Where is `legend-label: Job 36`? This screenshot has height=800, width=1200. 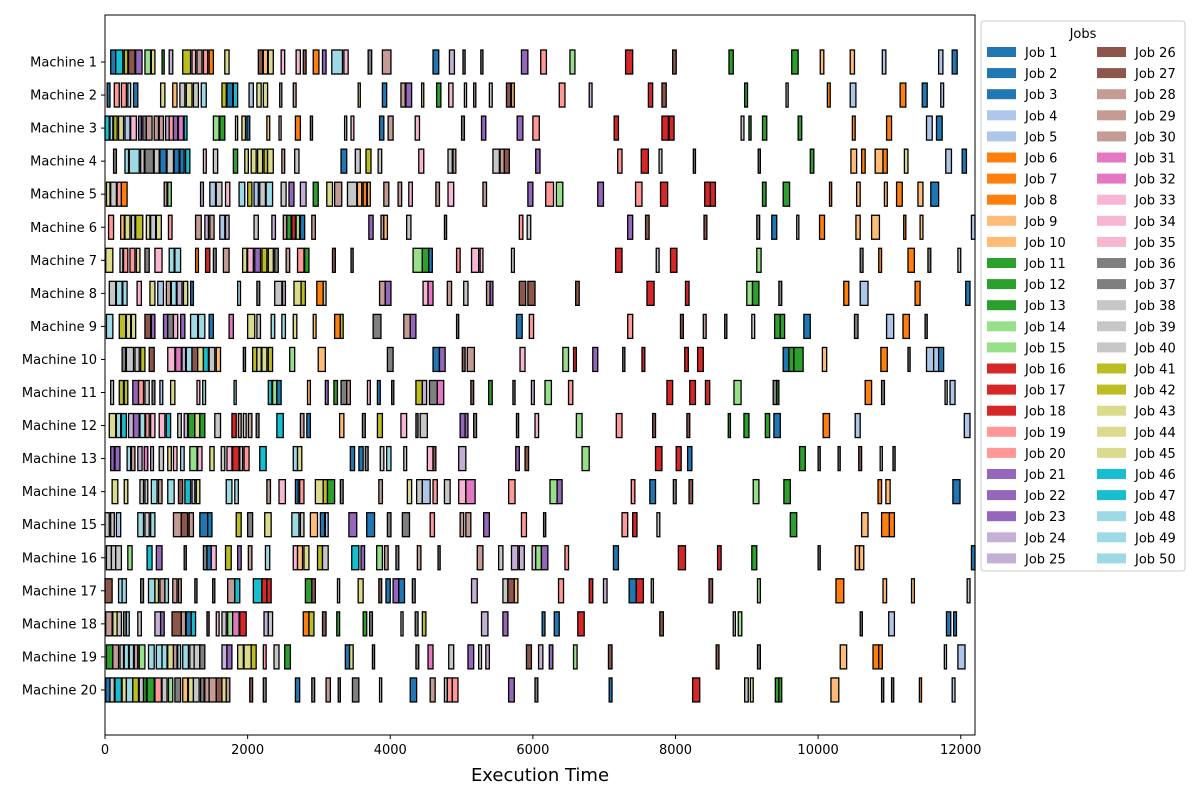 legend-label: Job 36 is located at coordinates (1155, 264).